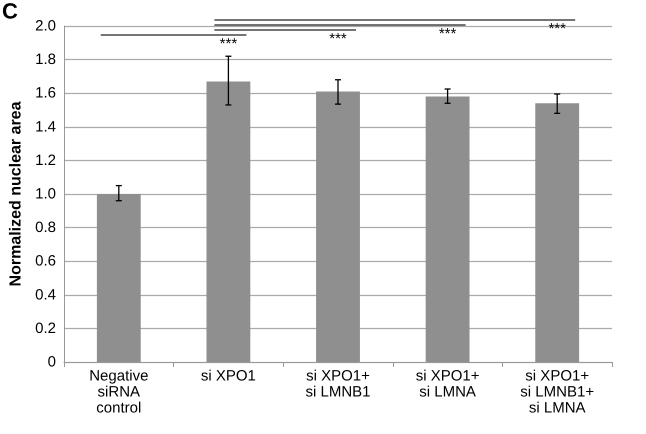  What do you see at coordinates (557, 392) in the screenshot?
I see `x-tick-label: si XPO1+ si LMNB1+ si LMNA` at bounding box center [557, 392].